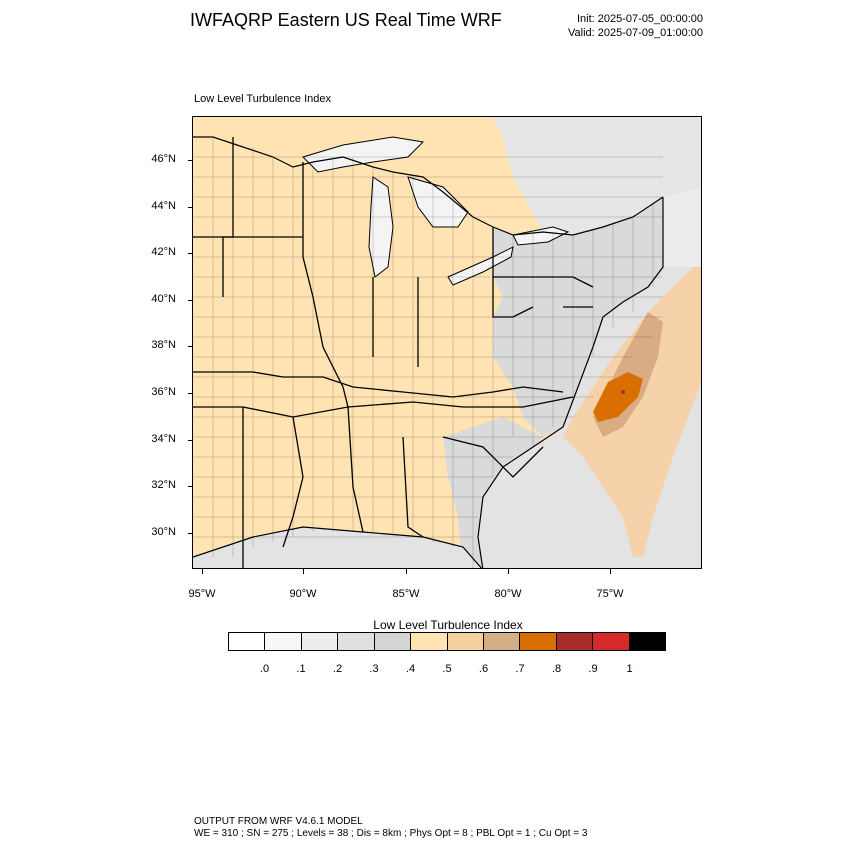  What do you see at coordinates (301, 669) in the screenshot?
I see `colorbar-label: .1` at bounding box center [301, 669].